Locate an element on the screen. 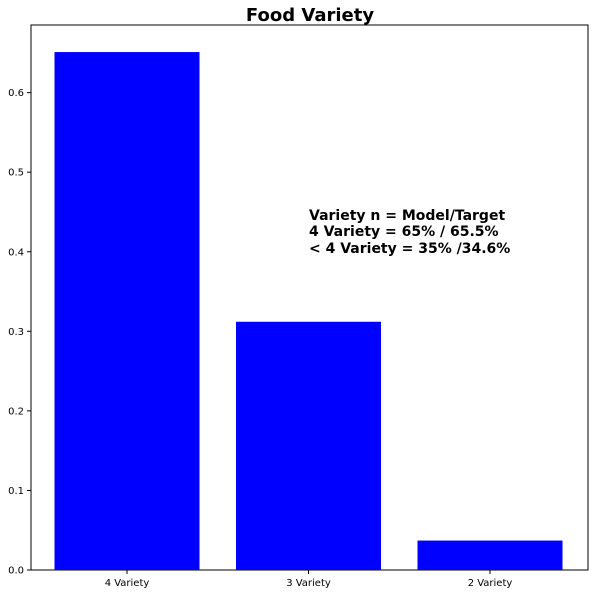 The height and width of the screenshot is (594, 598). x-tick-label-0: 4 Variety is located at coordinates (127, 583).